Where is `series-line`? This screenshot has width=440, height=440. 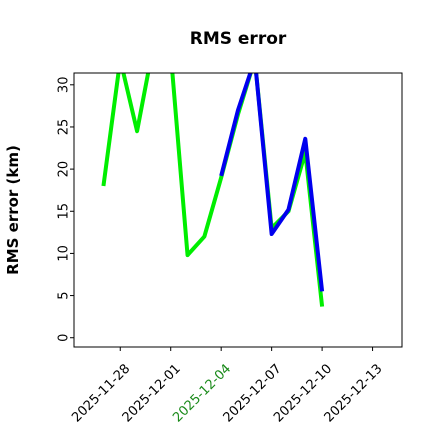 series-line is located at coordinates (272, 182).